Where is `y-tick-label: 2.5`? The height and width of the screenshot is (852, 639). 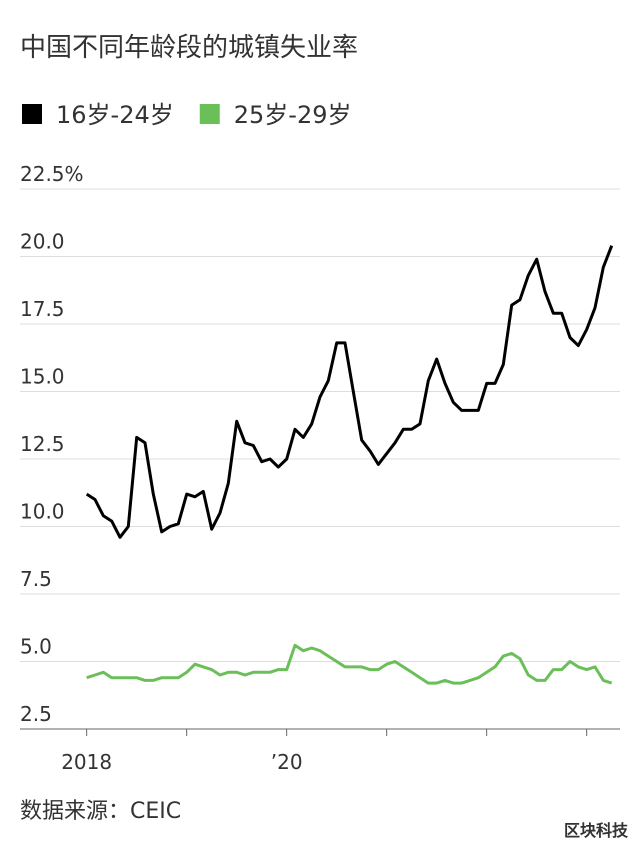
y-tick-label: 2.5 is located at coordinates (36, 714).